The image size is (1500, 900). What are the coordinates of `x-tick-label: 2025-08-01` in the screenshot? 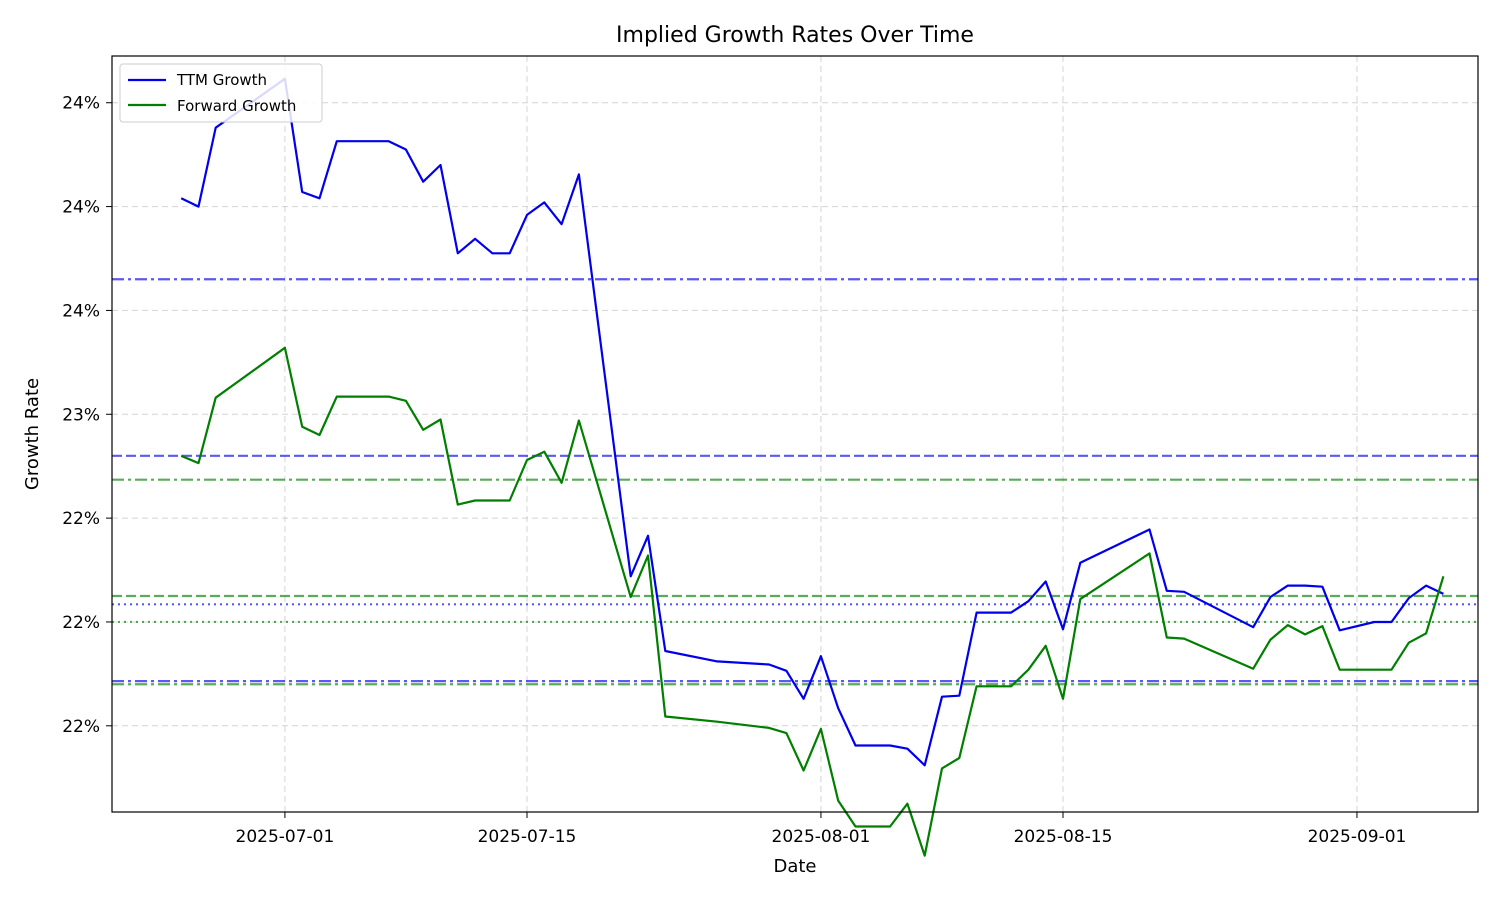 It's located at (821, 837).